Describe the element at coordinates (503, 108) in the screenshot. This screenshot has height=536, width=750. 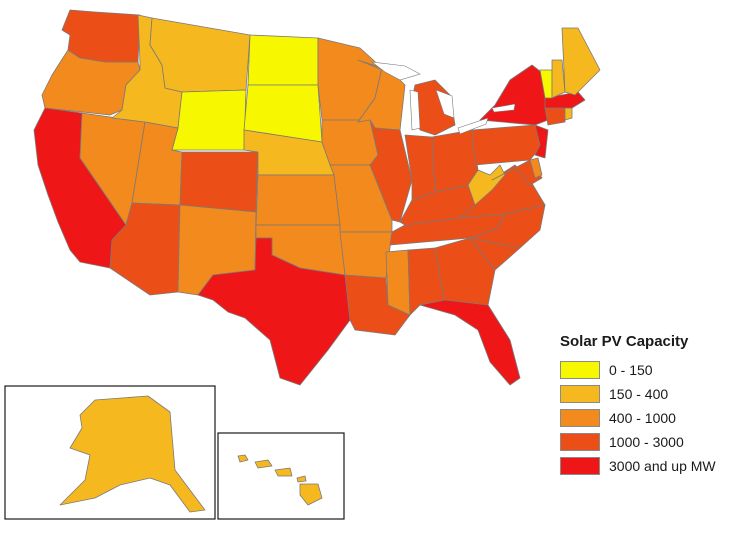
I see `lake-ontario` at that location.